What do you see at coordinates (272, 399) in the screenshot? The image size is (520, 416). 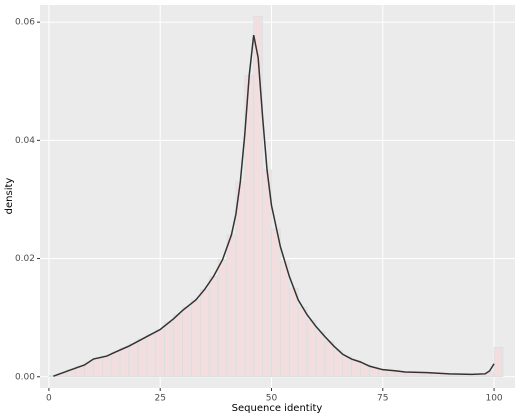 I see `x-tick-label: 50` at bounding box center [272, 399].